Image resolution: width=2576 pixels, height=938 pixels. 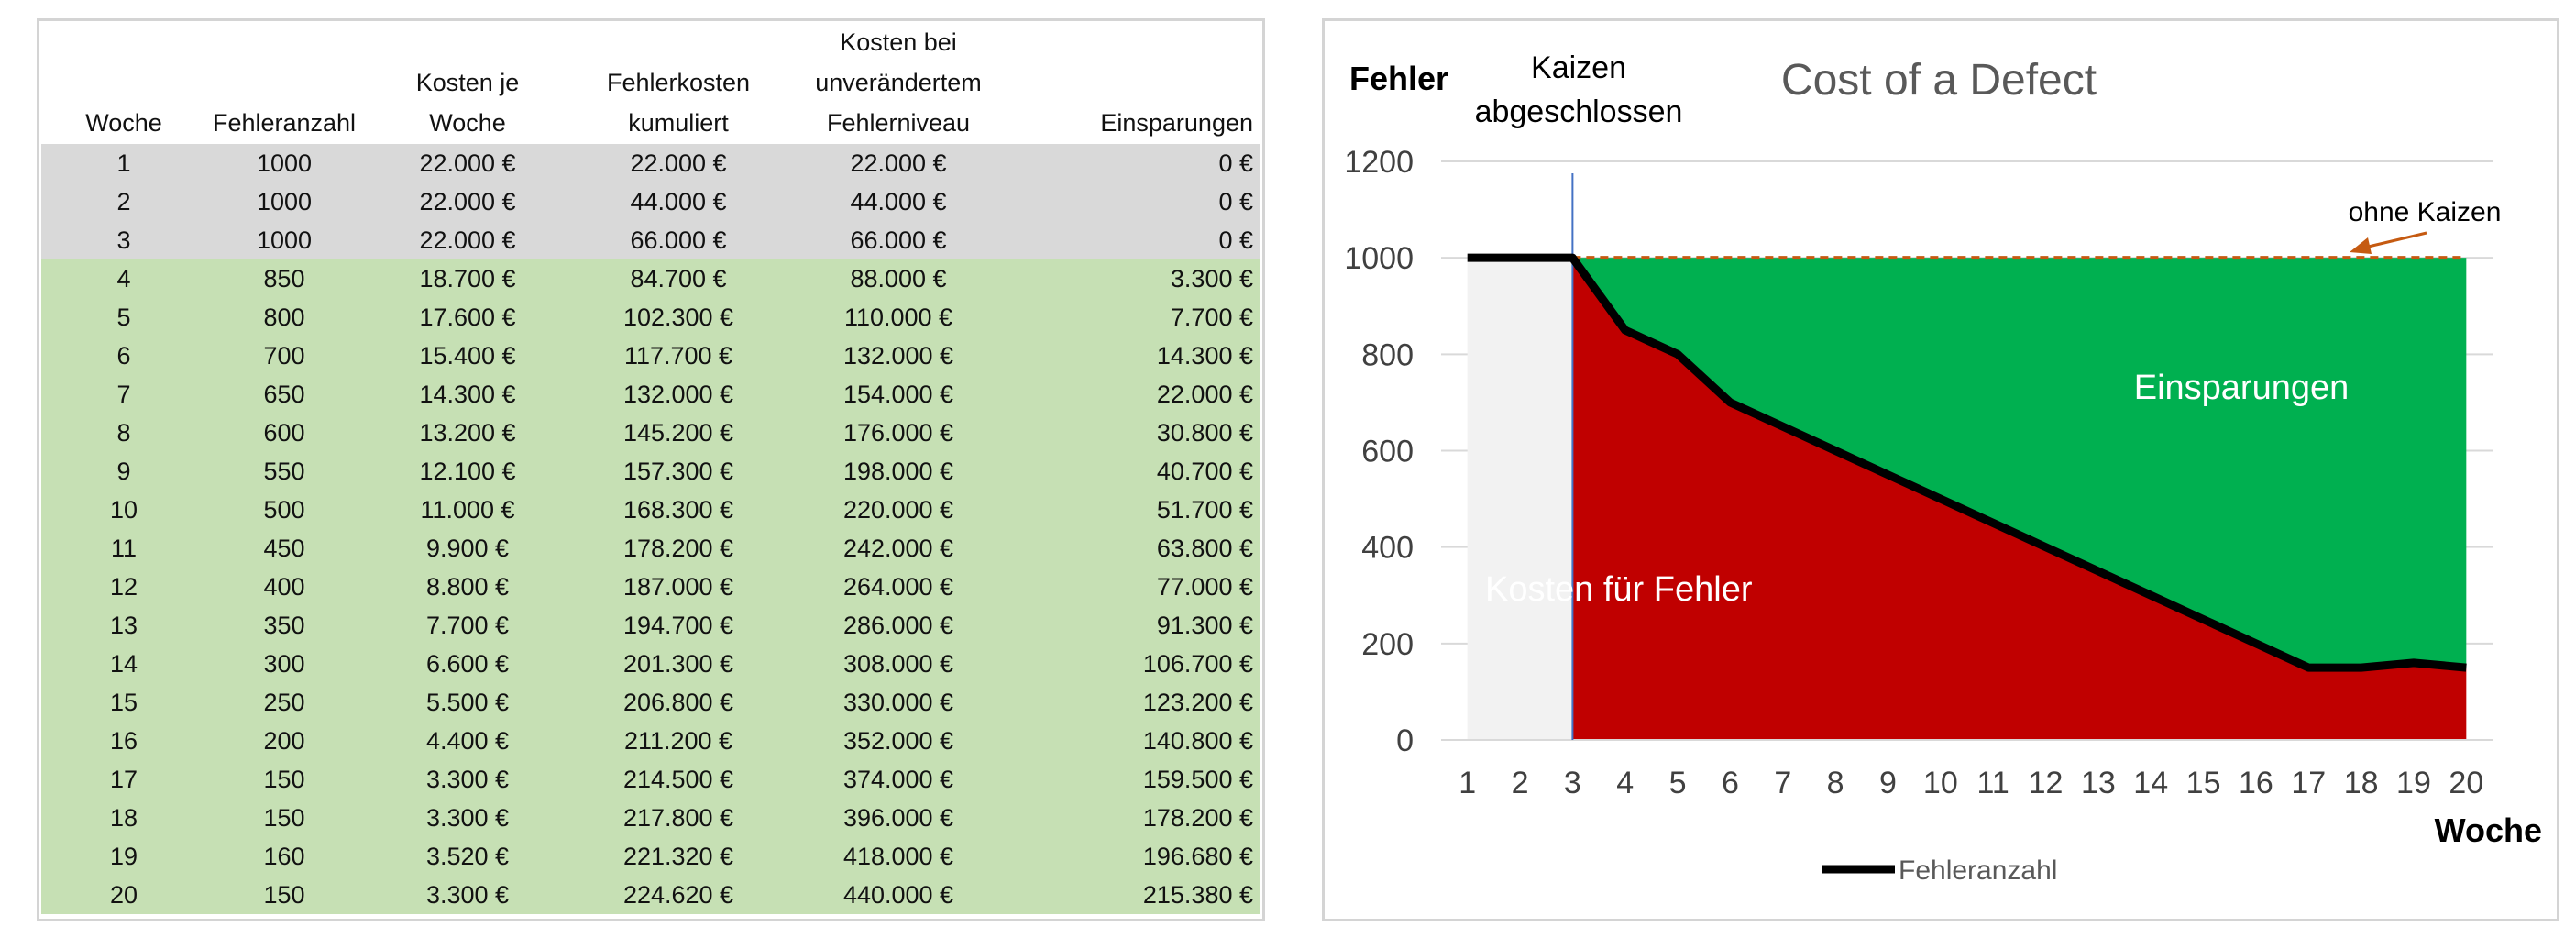 I want to click on table-cell: 8.800 €, so click(x=467, y=587).